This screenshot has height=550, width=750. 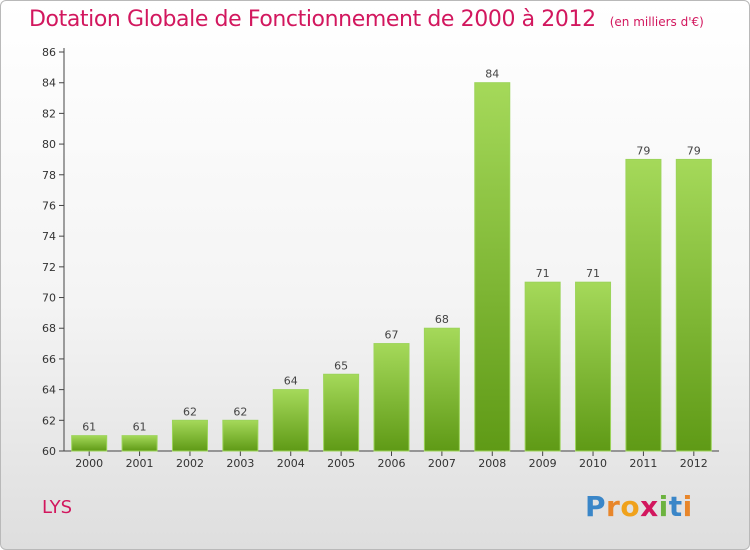 What do you see at coordinates (189, 435) in the screenshot?
I see `bar-2002` at bounding box center [189, 435].